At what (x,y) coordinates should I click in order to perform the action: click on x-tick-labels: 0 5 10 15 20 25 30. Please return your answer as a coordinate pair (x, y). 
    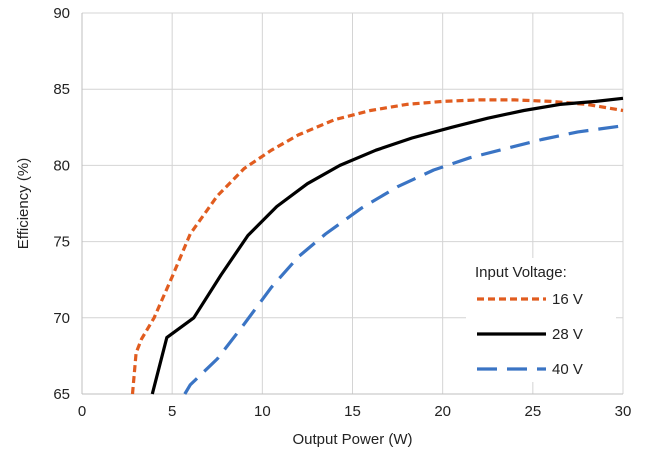
    Looking at the image, I should click on (355, 411).